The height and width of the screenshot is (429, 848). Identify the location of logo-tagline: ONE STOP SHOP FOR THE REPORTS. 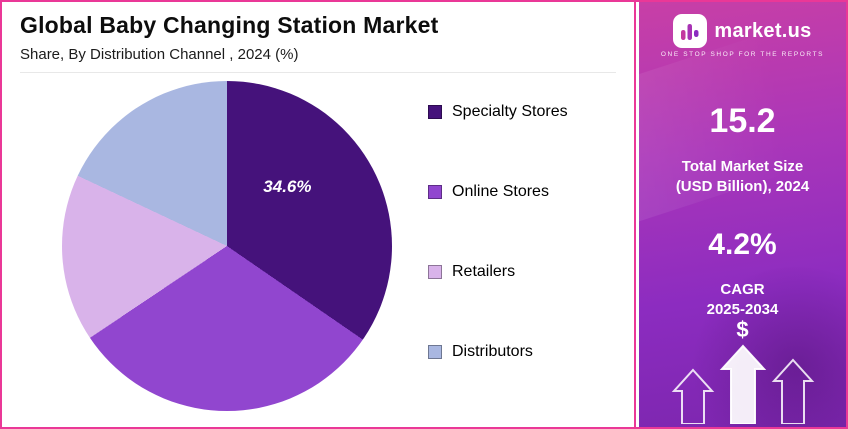
(742, 54).